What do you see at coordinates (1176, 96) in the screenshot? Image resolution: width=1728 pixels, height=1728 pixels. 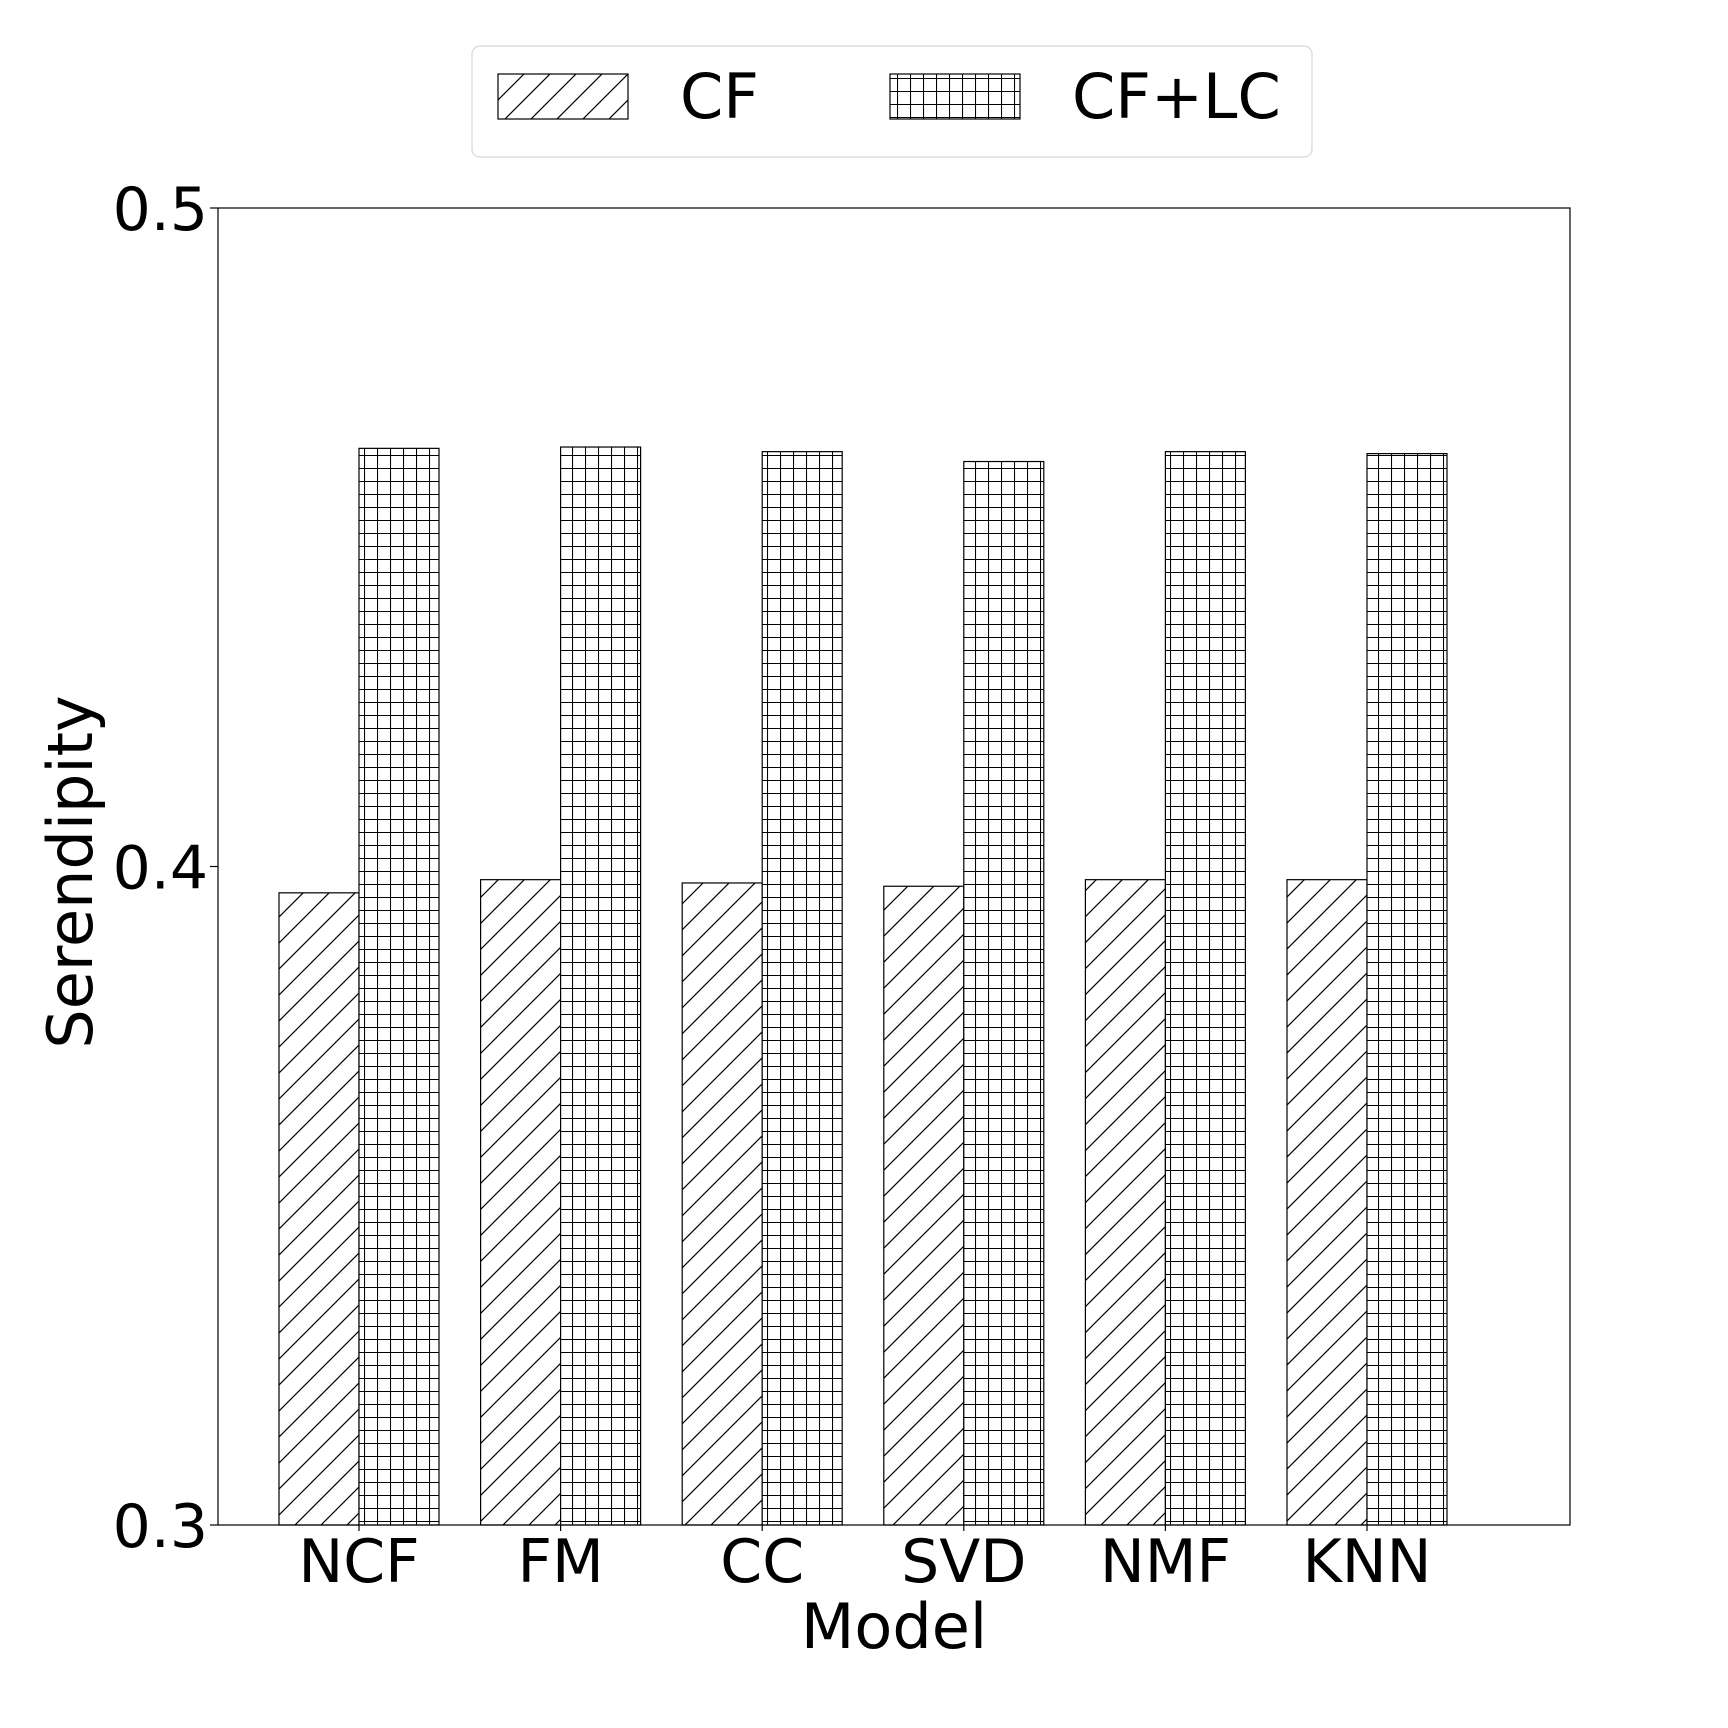 I see `legend-label-cf-lc: CF+LC` at bounding box center [1176, 96].